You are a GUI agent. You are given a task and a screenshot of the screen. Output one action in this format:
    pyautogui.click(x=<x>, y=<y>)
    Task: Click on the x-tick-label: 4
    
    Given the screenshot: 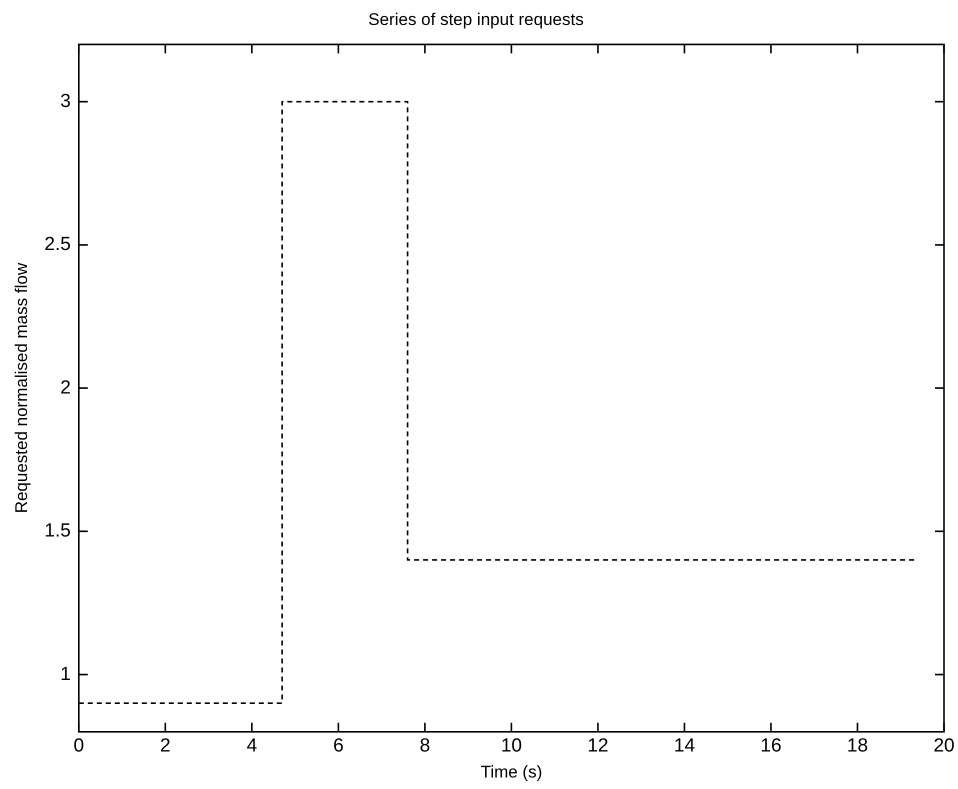 What is the action you would take?
    pyautogui.click(x=252, y=745)
    